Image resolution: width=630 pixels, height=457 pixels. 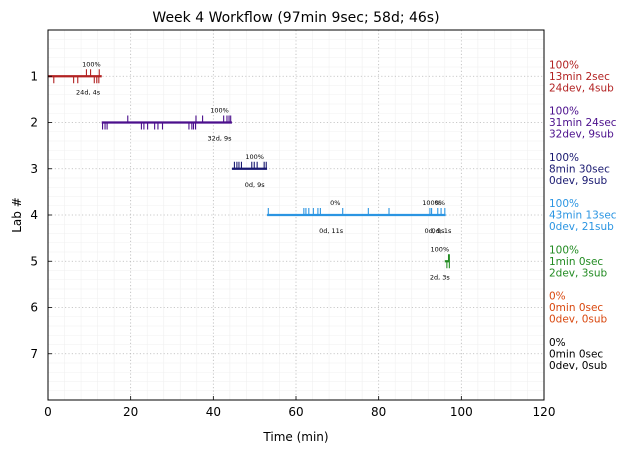 I want to click on lab-2-summary-line: 32dev, 9sub, so click(x=581, y=135).